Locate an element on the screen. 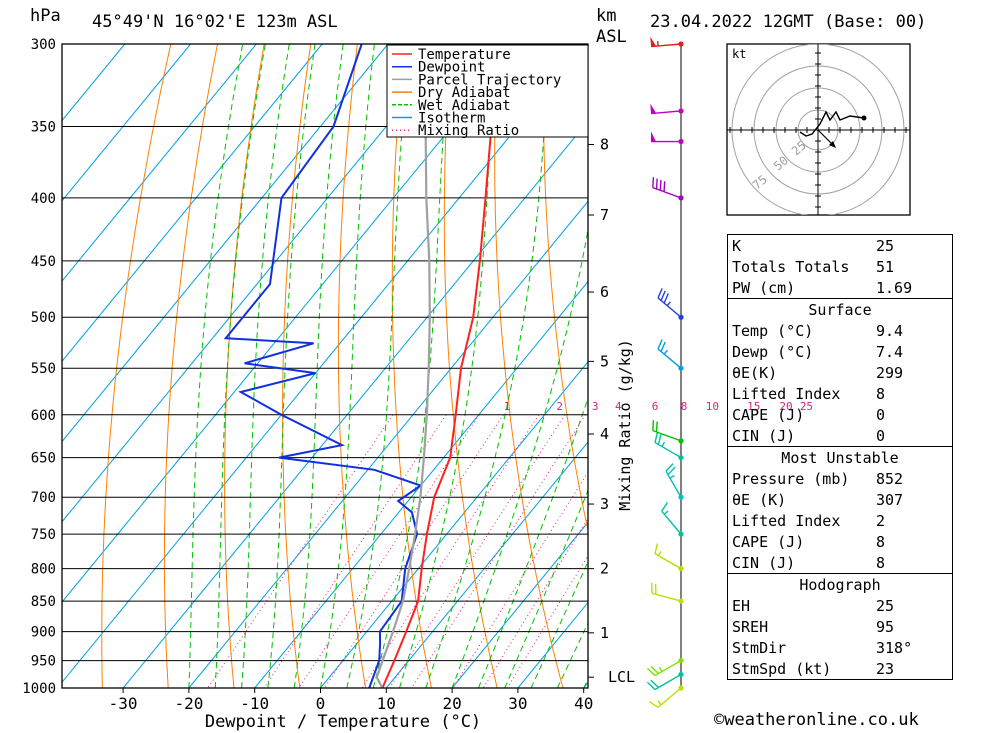 The height and width of the screenshot is (733, 1000). km-tick-label: 4 is located at coordinates (604, 434).